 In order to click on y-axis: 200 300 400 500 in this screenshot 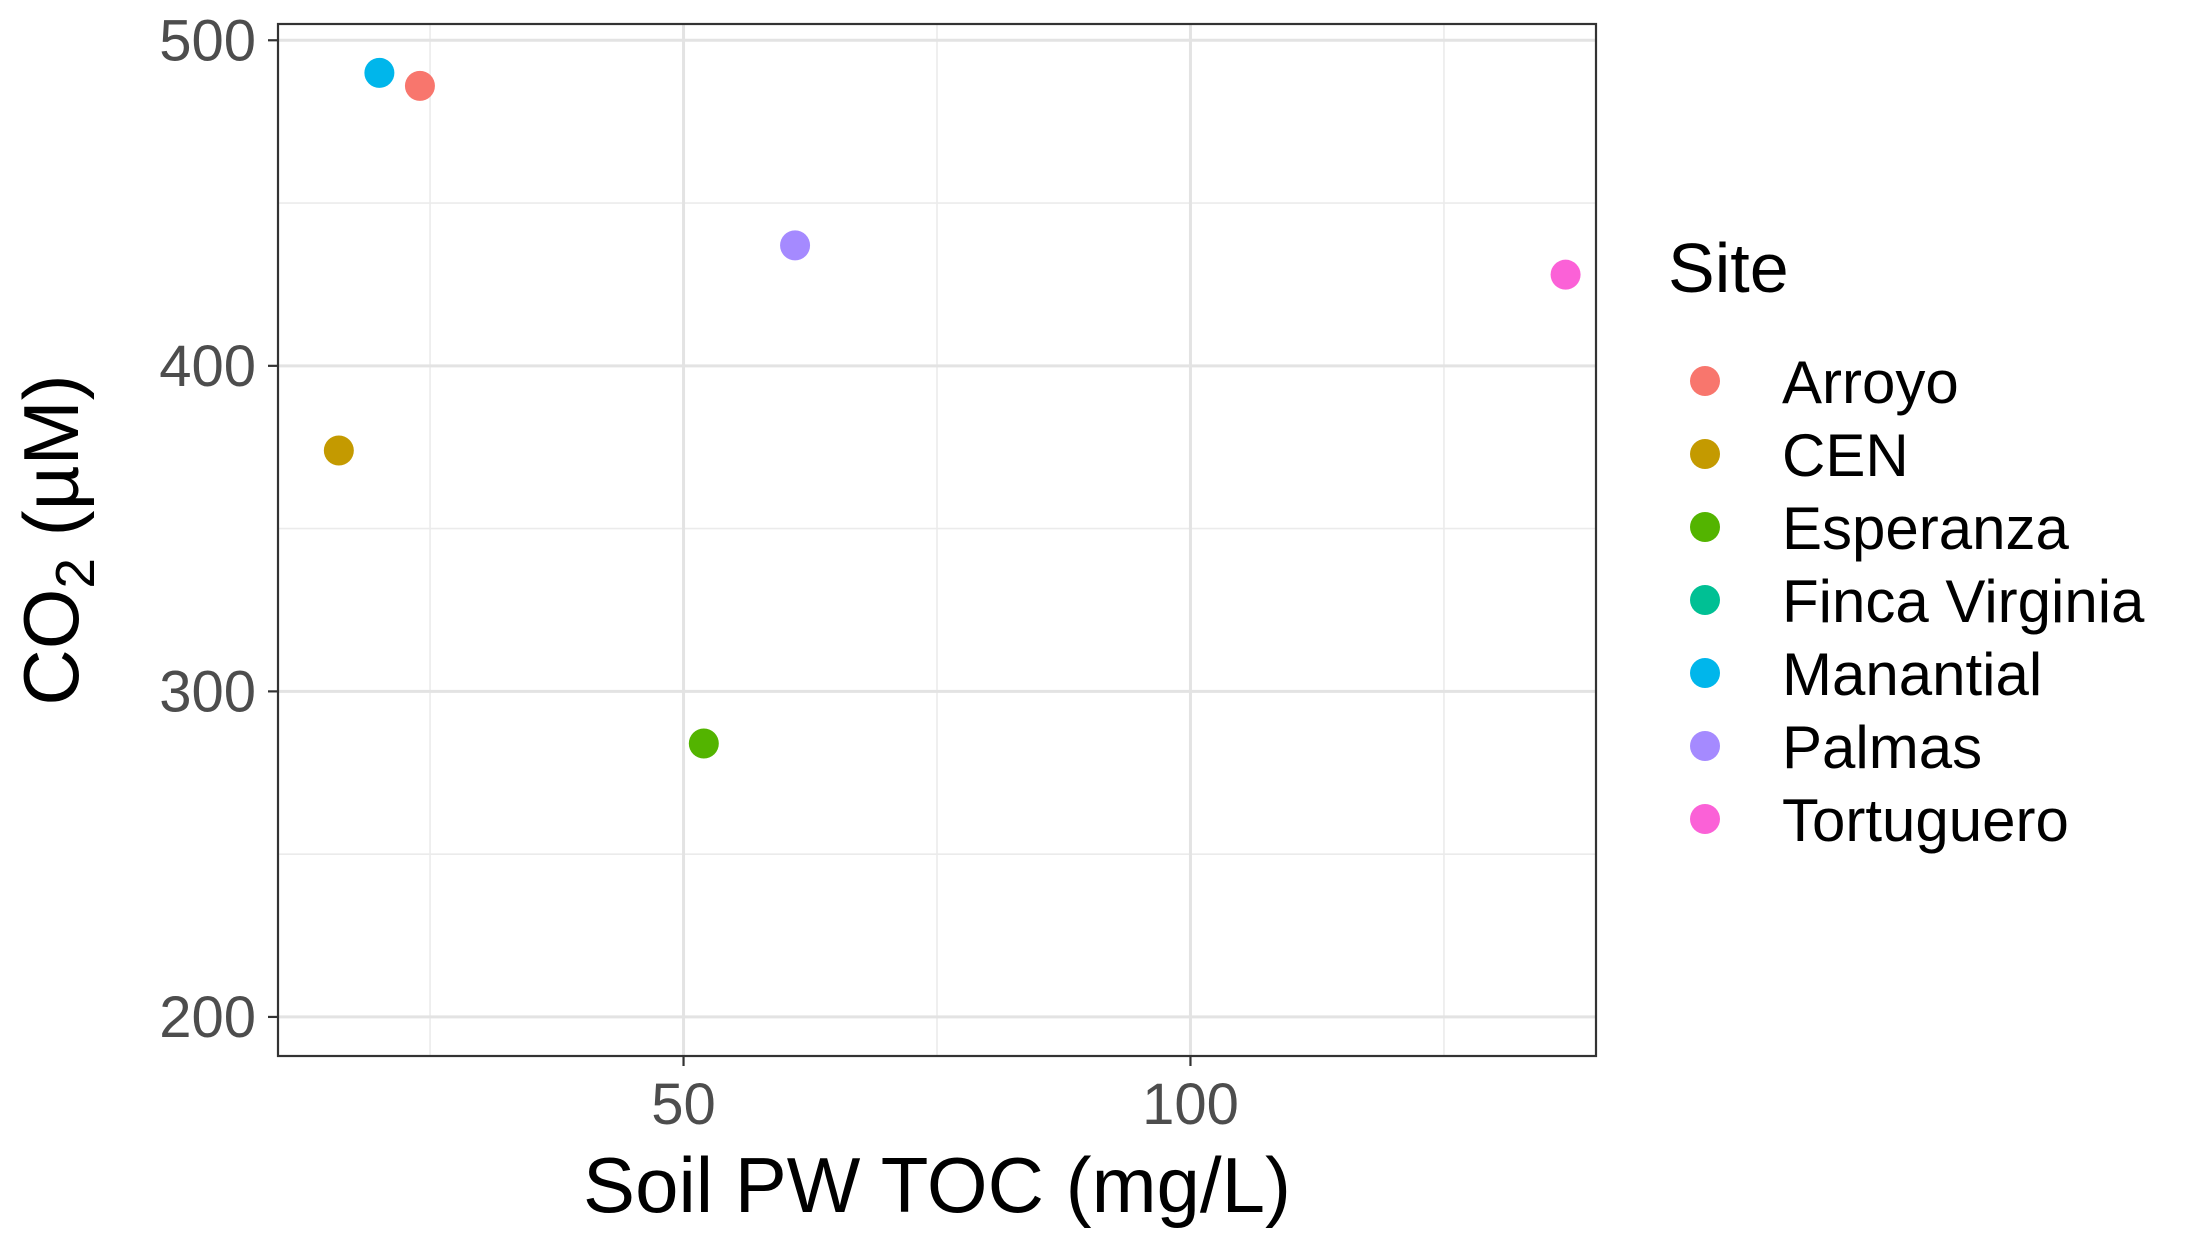, I will do `click(218, 529)`.